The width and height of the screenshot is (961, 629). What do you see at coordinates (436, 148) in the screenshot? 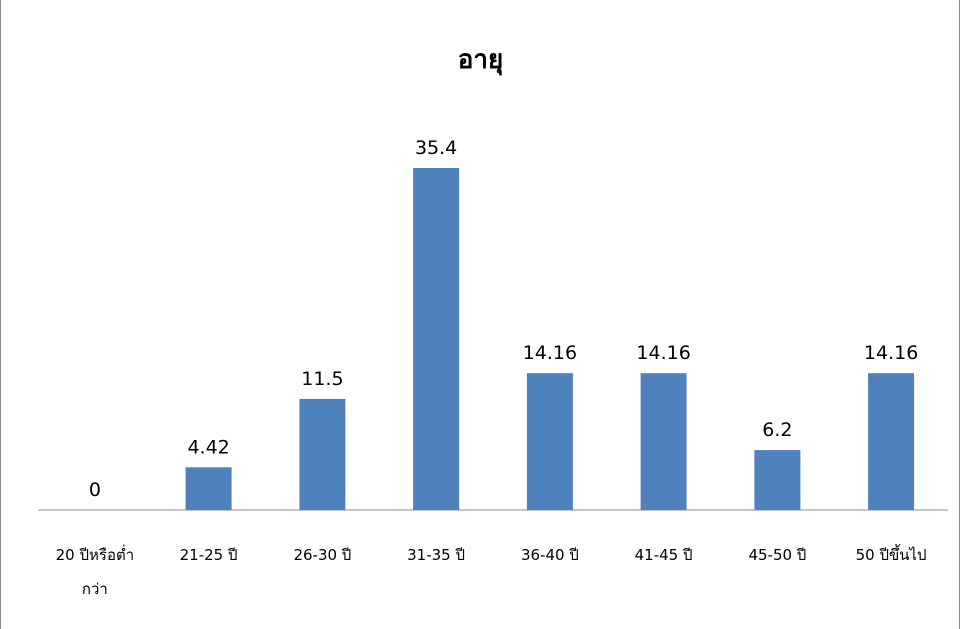
I see `value-label-3: 35.4` at bounding box center [436, 148].